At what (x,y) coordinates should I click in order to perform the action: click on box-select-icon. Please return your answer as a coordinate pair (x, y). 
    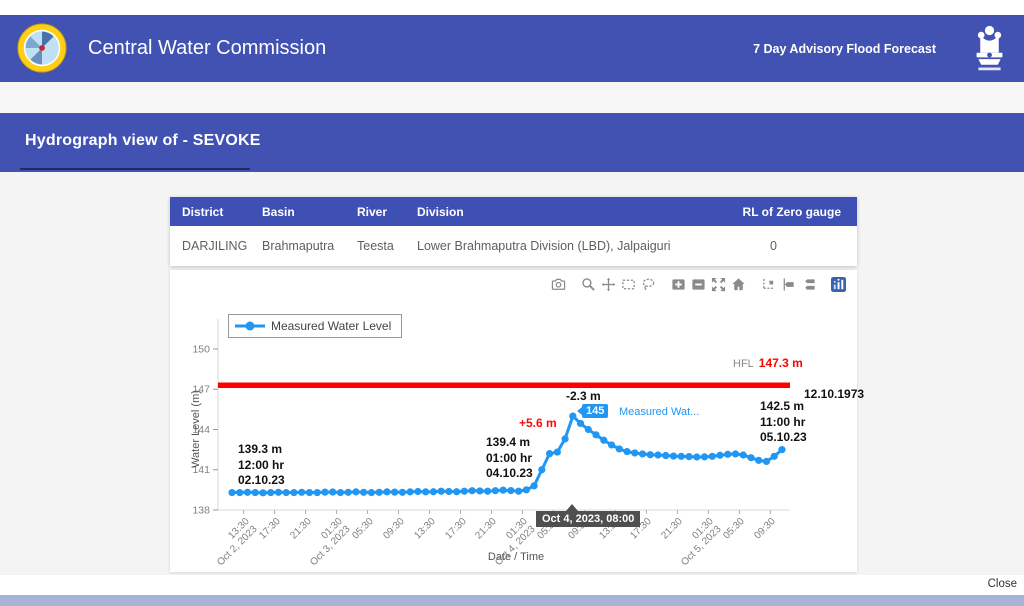
    Looking at the image, I should click on (628, 284).